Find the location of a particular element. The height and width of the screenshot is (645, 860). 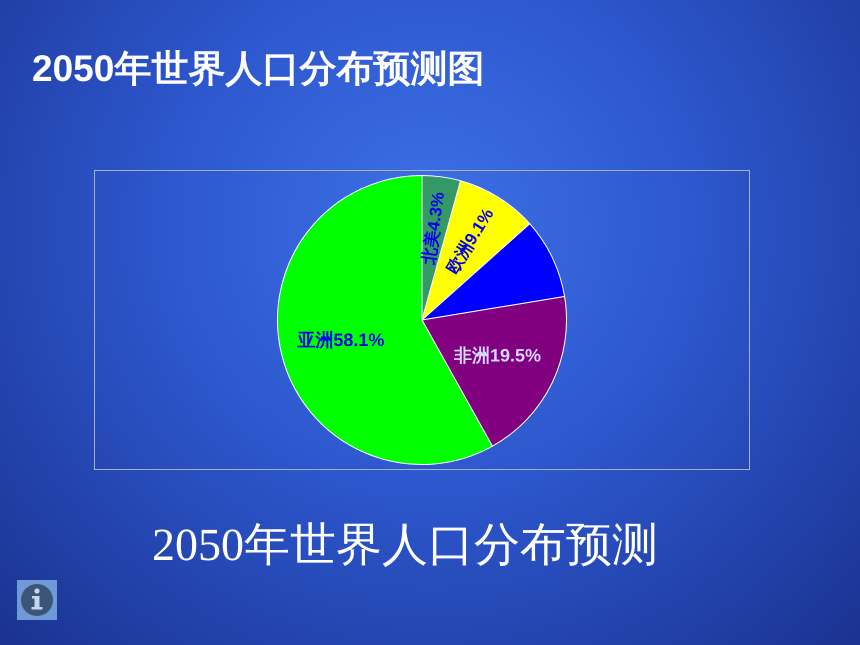

chart-title: 2050年世界人口分布预测图 is located at coordinates (258, 69).